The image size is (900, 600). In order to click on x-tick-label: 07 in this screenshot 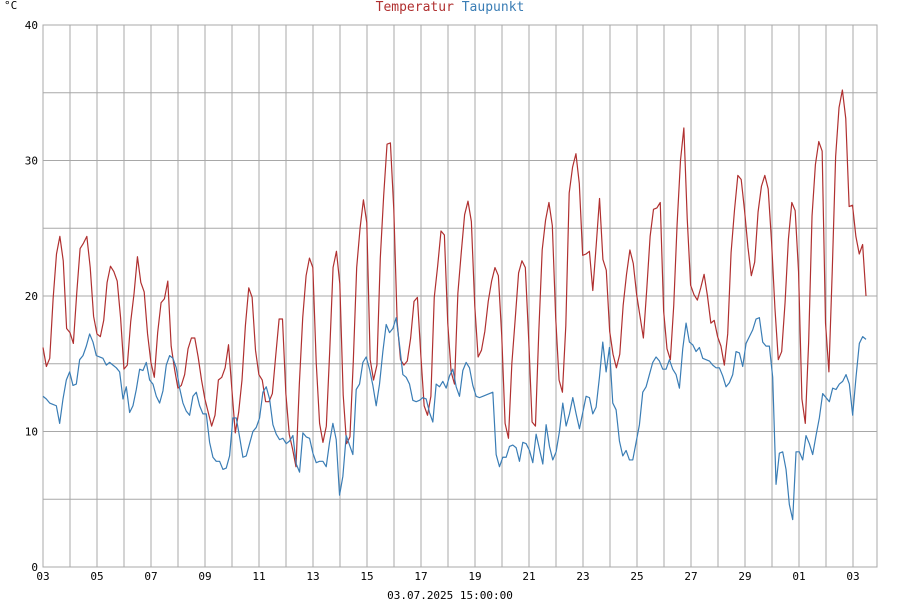, I will do `click(150, 576)`.